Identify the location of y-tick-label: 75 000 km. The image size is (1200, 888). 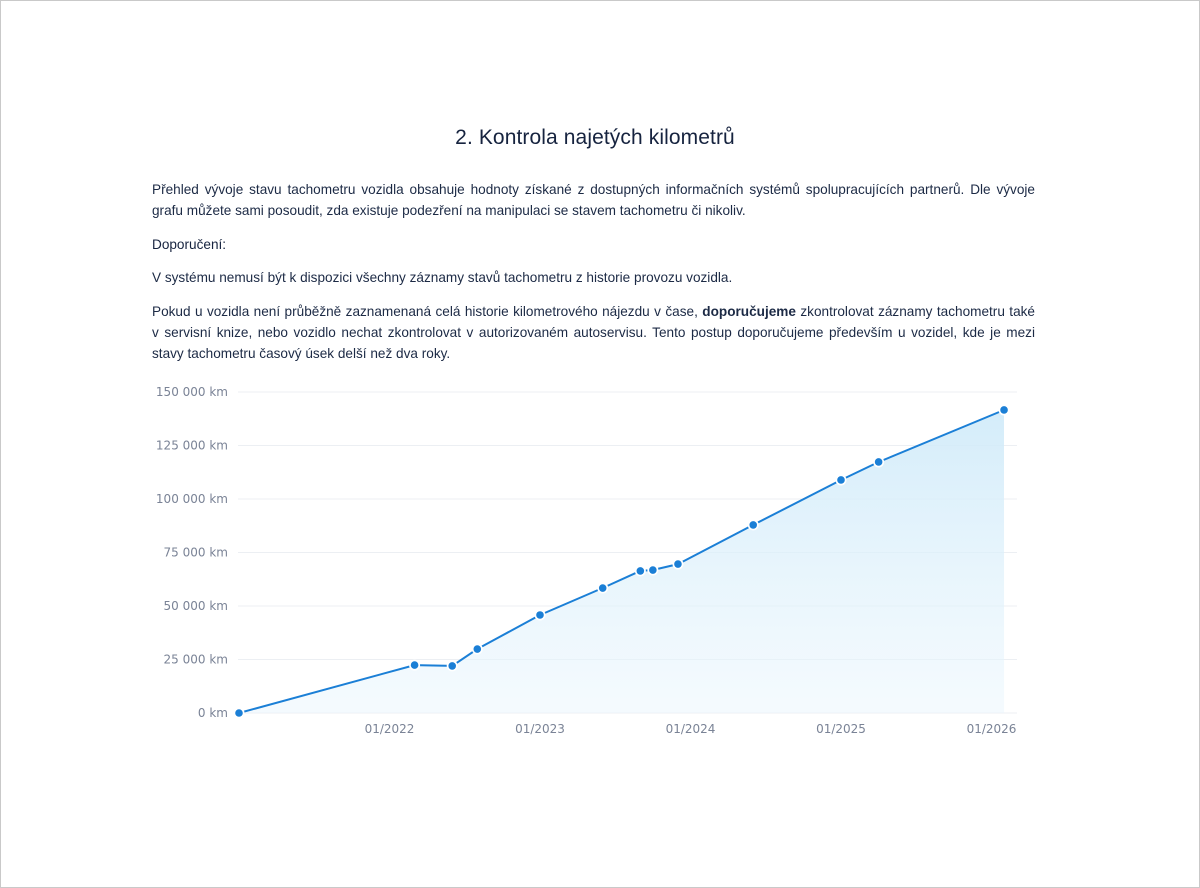
(196, 553).